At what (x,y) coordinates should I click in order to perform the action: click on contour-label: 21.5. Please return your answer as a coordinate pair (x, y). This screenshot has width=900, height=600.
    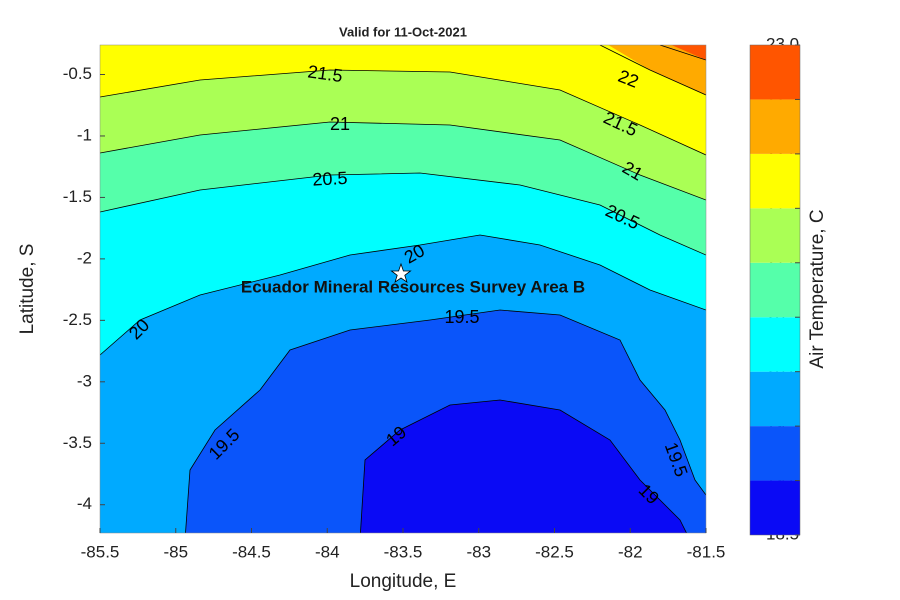
    Looking at the image, I should click on (324, 73).